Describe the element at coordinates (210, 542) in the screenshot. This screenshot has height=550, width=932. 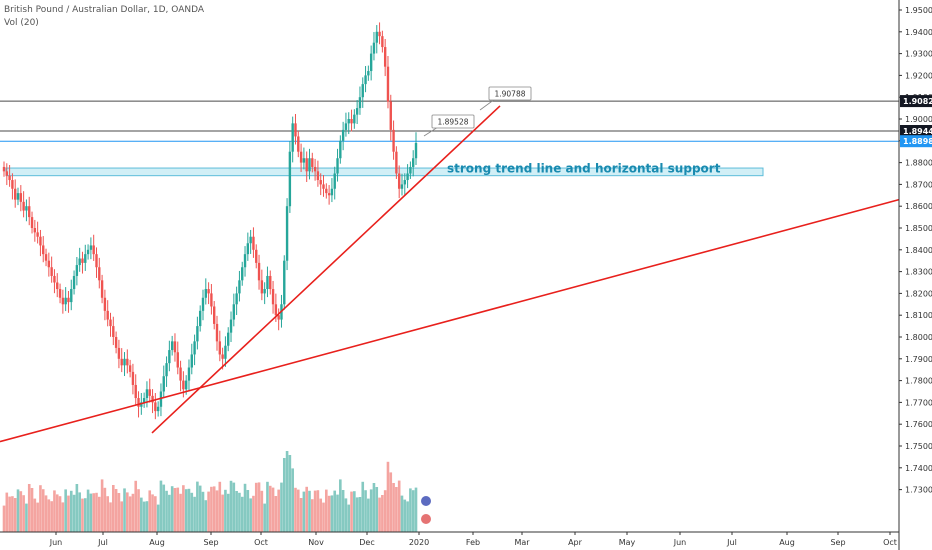
I see `time-tick-label: Sep` at that location.